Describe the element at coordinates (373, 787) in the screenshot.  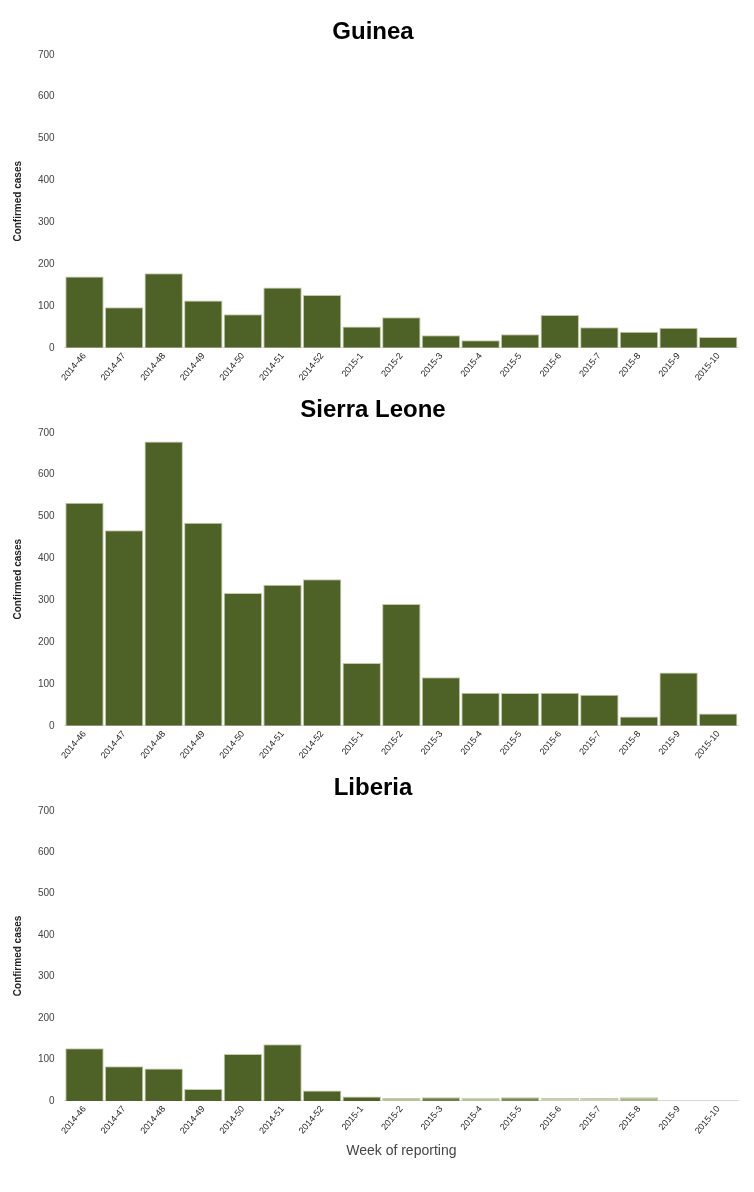
I see `chart-title: Liberia` at that location.